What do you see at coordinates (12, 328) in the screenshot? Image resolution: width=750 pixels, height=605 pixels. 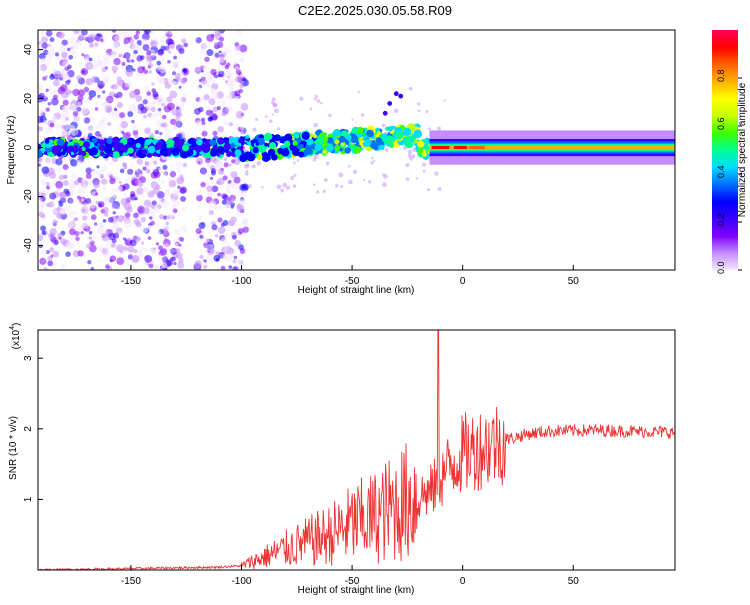 I see `snr-y-scale-exponent: 4` at bounding box center [12, 328].